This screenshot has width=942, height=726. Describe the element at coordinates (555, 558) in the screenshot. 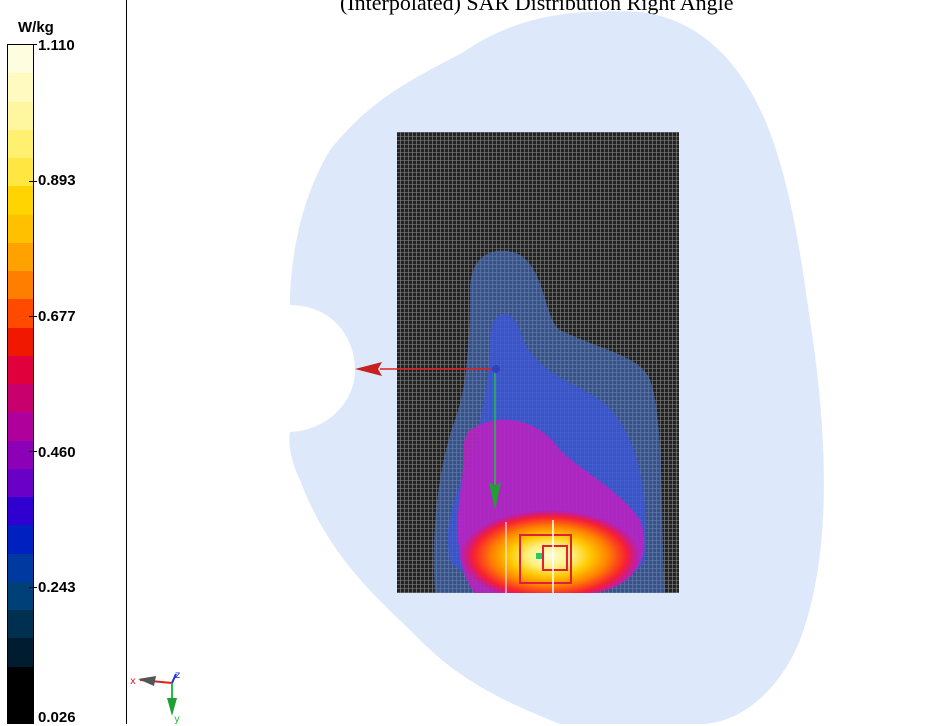

I see `zoom-scan-box-inner` at that location.